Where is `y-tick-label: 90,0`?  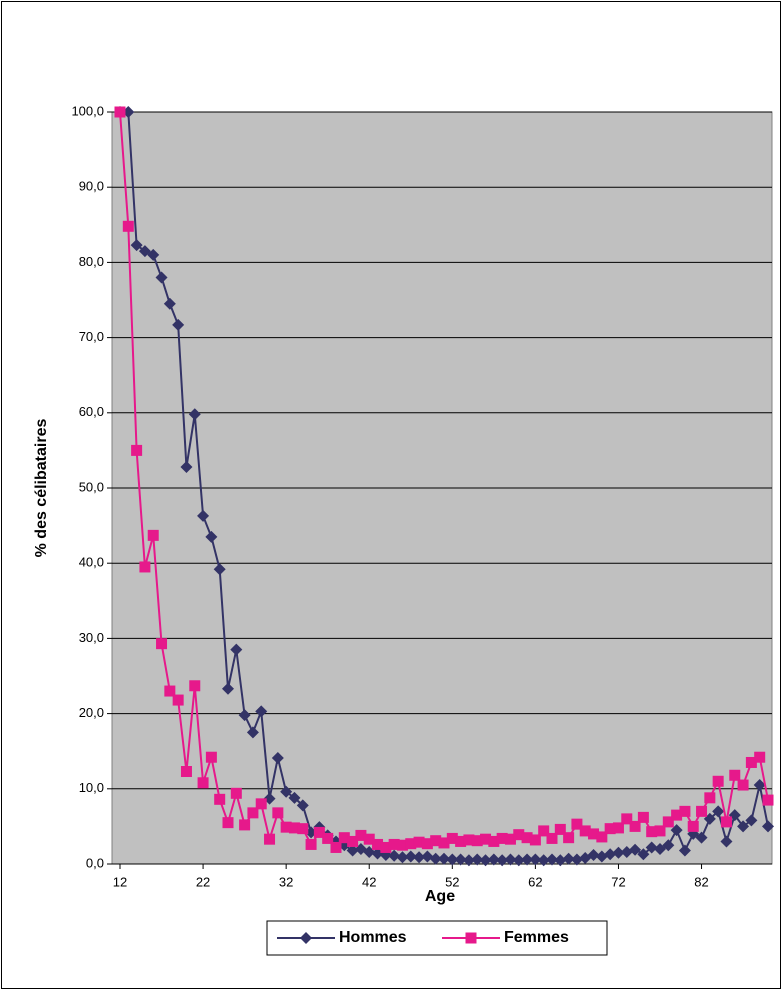 y-tick-label: 90,0 is located at coordinates (91, 186).